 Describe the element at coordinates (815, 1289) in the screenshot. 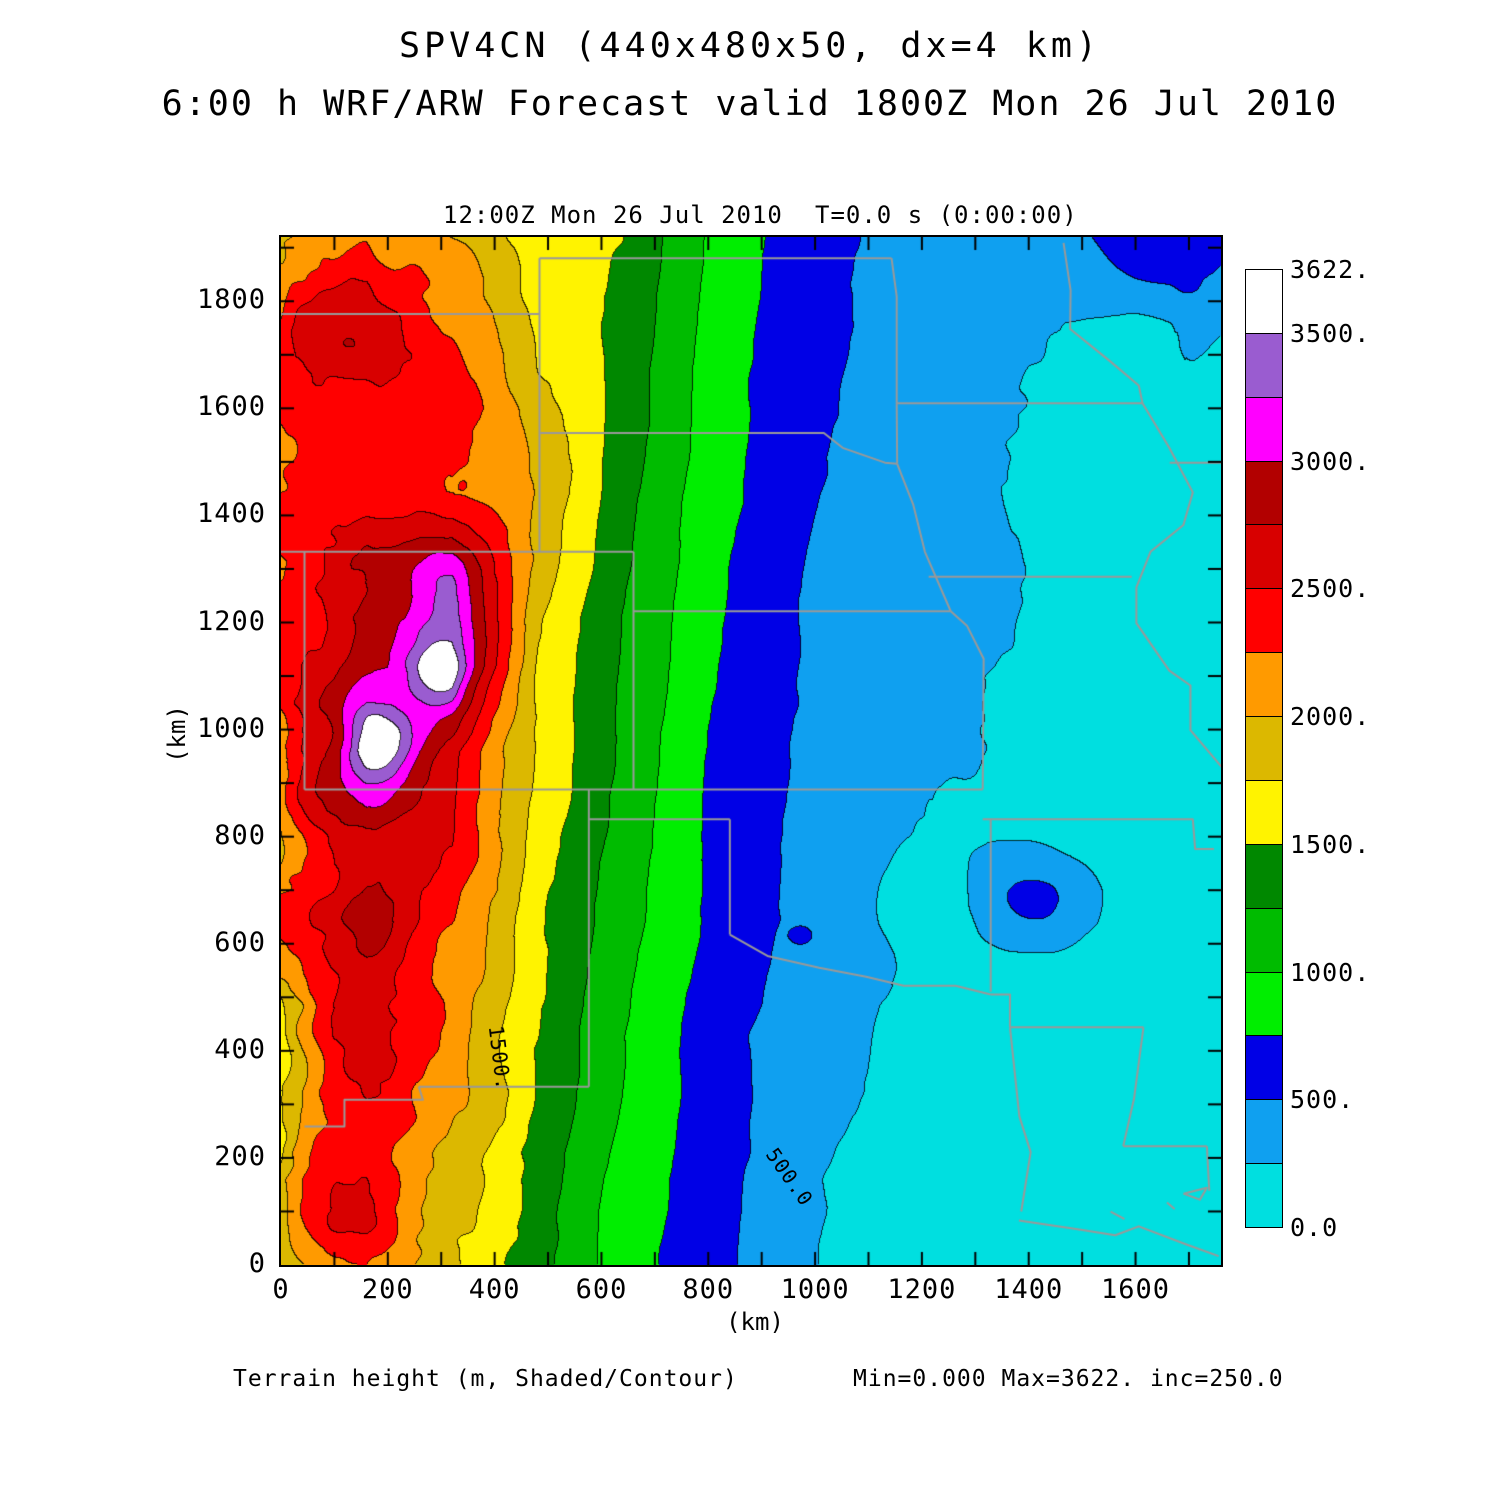

I see `x-tick-label: 1000` at that location.